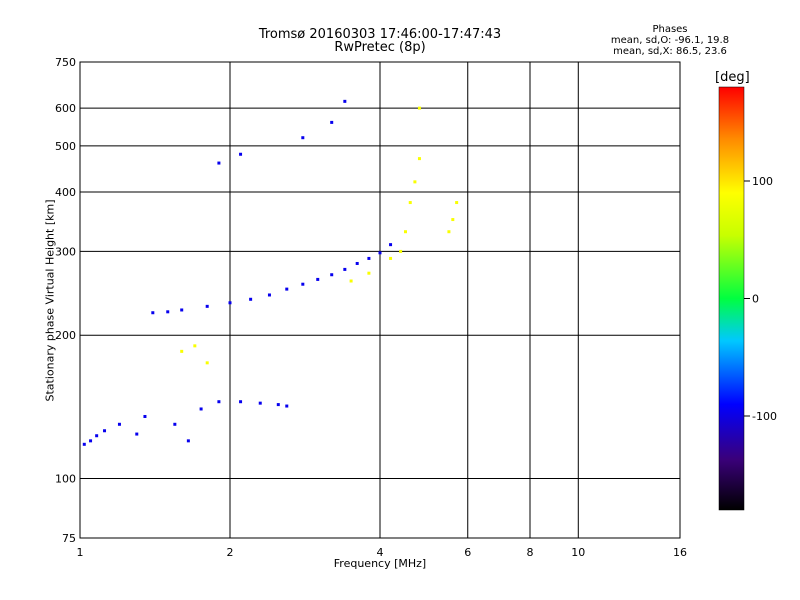 The width and height of the screenshot is (800, 600). I want to click on y-tick-label: 200, so click(65, 335).